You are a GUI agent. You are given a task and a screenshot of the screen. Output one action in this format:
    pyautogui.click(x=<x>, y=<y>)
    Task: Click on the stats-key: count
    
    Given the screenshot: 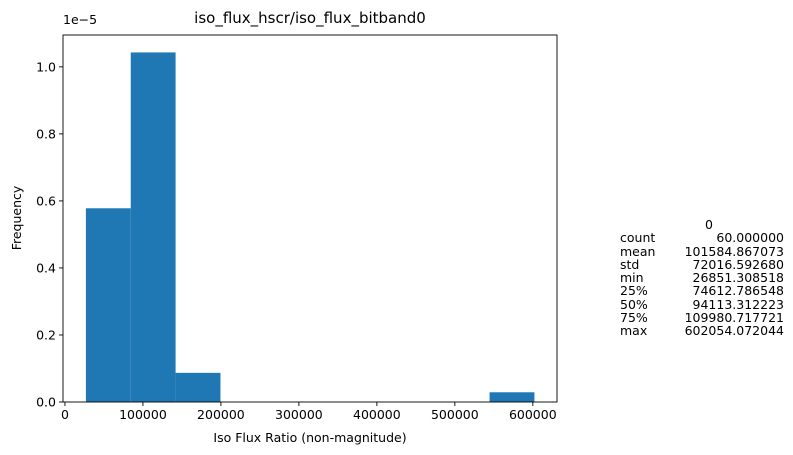 What is the action you would take?
    pyautogui.click(x=638, y=238)
    